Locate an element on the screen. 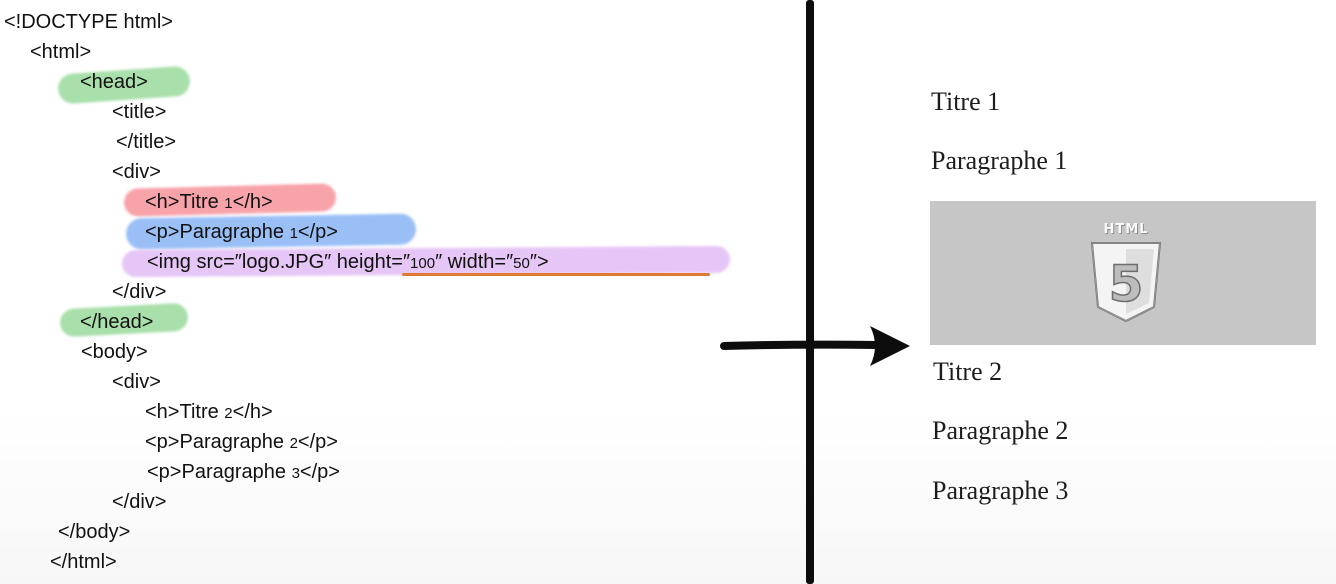 The image size is (1336, 584). code-line-title-open: <title> is located at coordinates (139, 112).